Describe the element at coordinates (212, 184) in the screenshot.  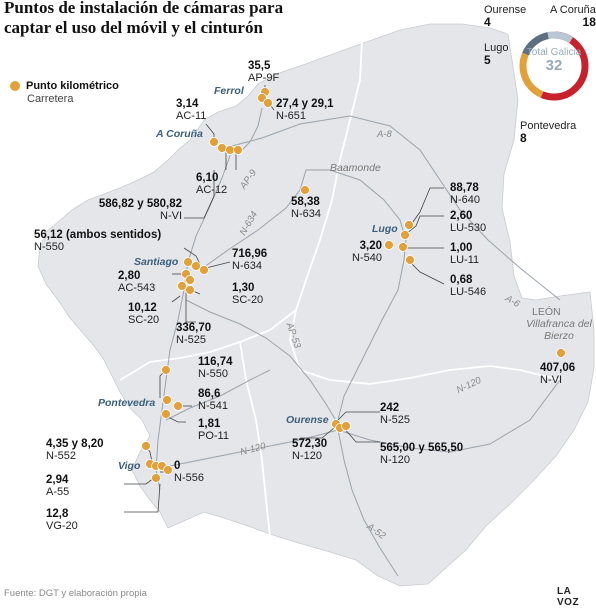
I see `km-label: 6,10 AC-12` at that location.